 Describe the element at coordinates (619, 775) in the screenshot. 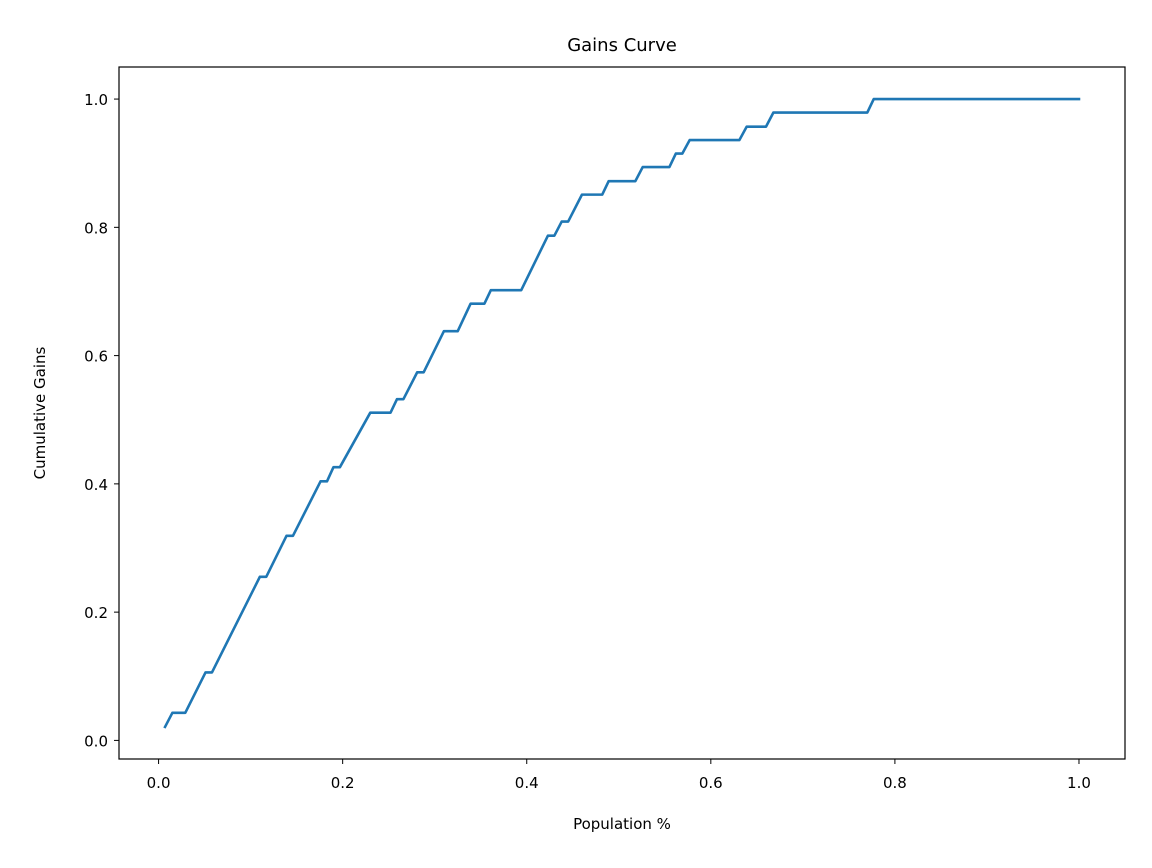

I see `x-axis-ticks: 0.0 0.2 0.4 0.6 0.8 1.0` at that location.